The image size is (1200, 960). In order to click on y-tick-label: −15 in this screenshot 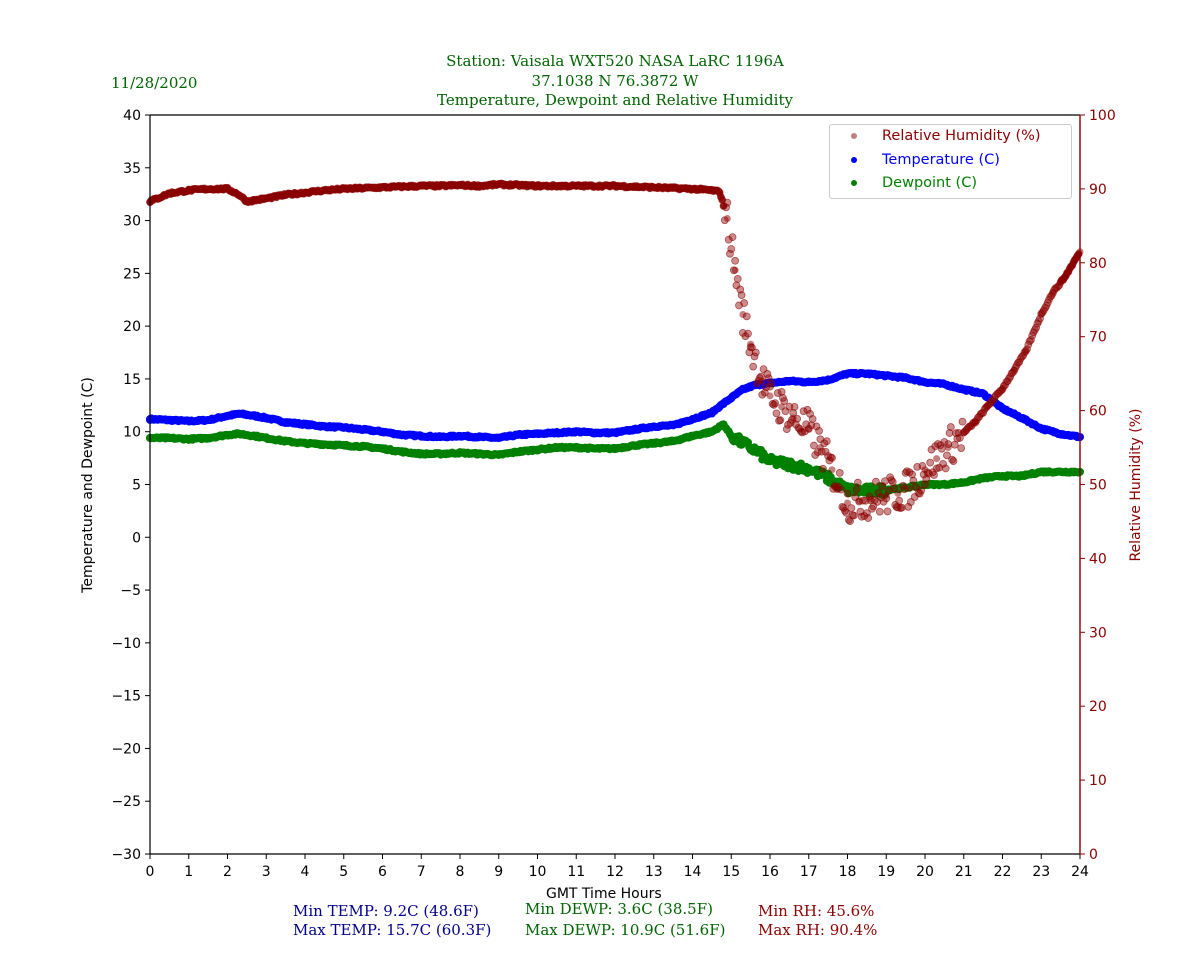, I will do `click(126, 697)`.